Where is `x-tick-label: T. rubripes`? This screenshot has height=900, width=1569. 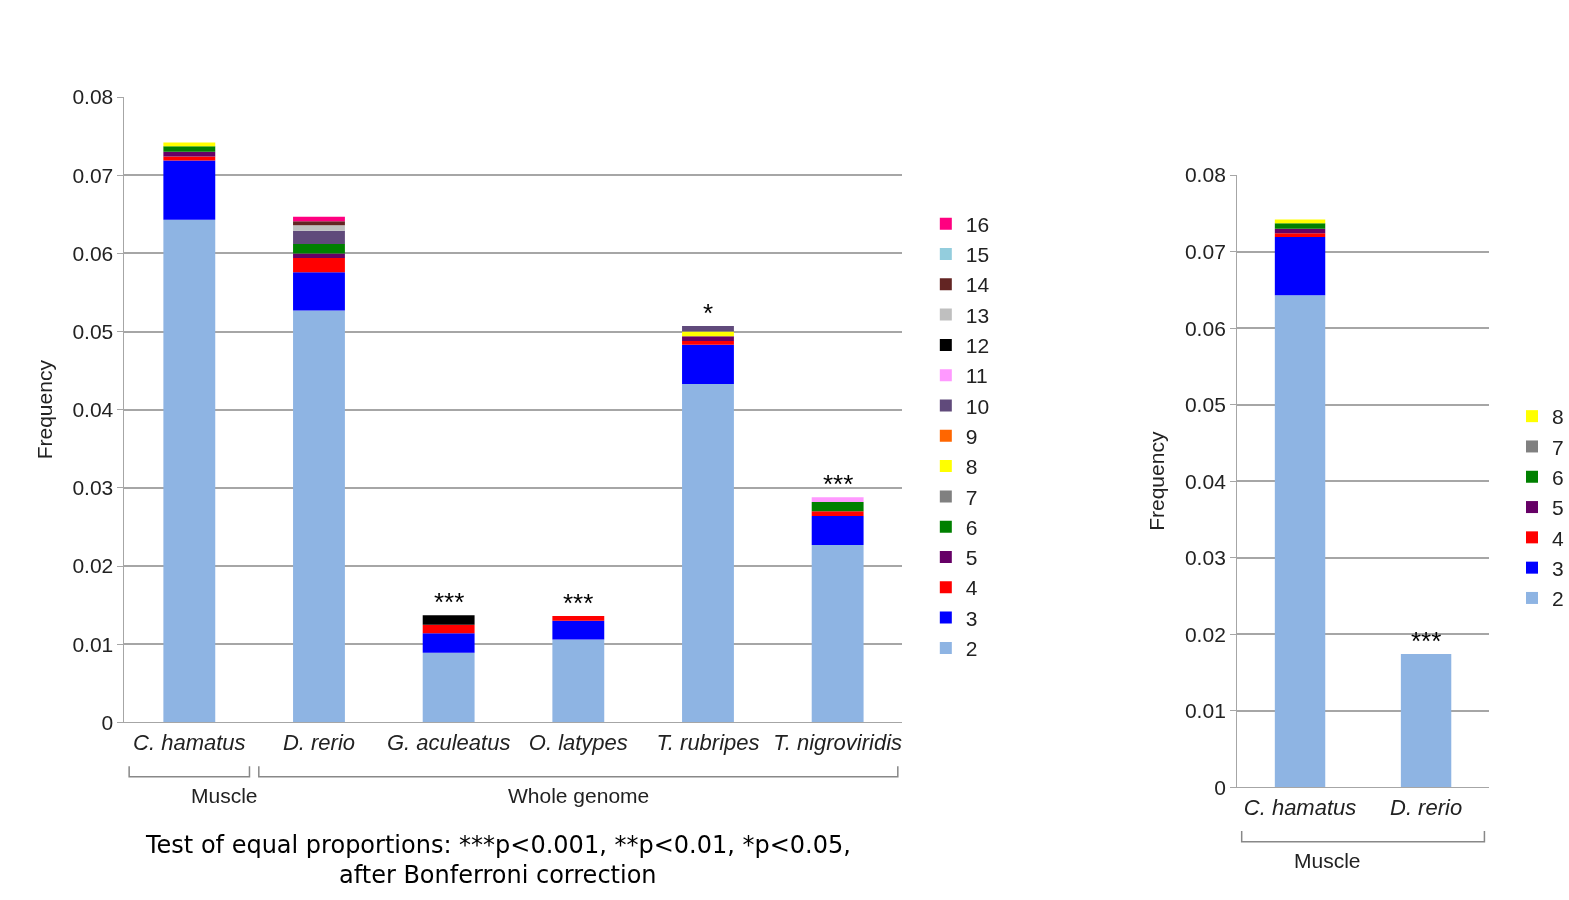 x-tick-label: T. rubripes is located at coordinates (708, 742).